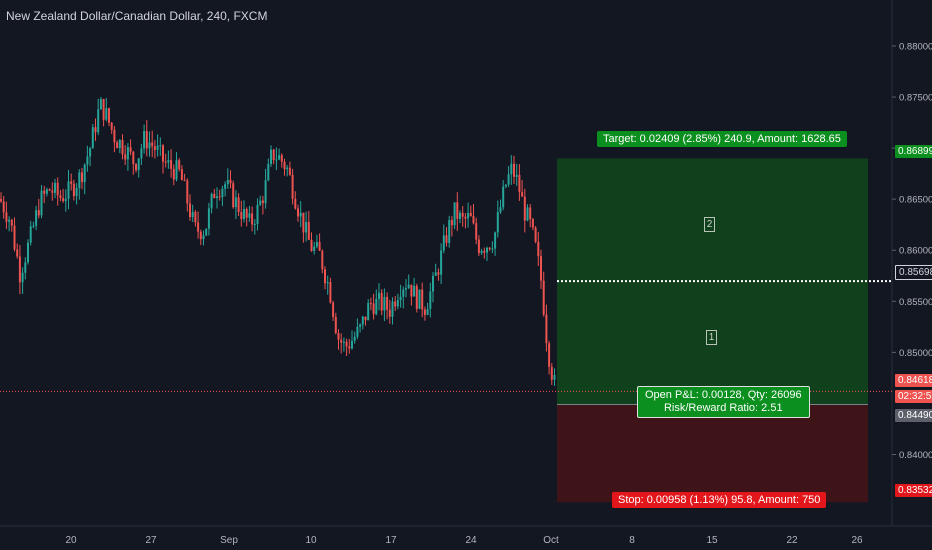 The image size is (932, 550). What do you see at coordinates (913, 415) in the screenshot?
I see `entry-price-tag: 0.84490` at bounding box center [913, 415].